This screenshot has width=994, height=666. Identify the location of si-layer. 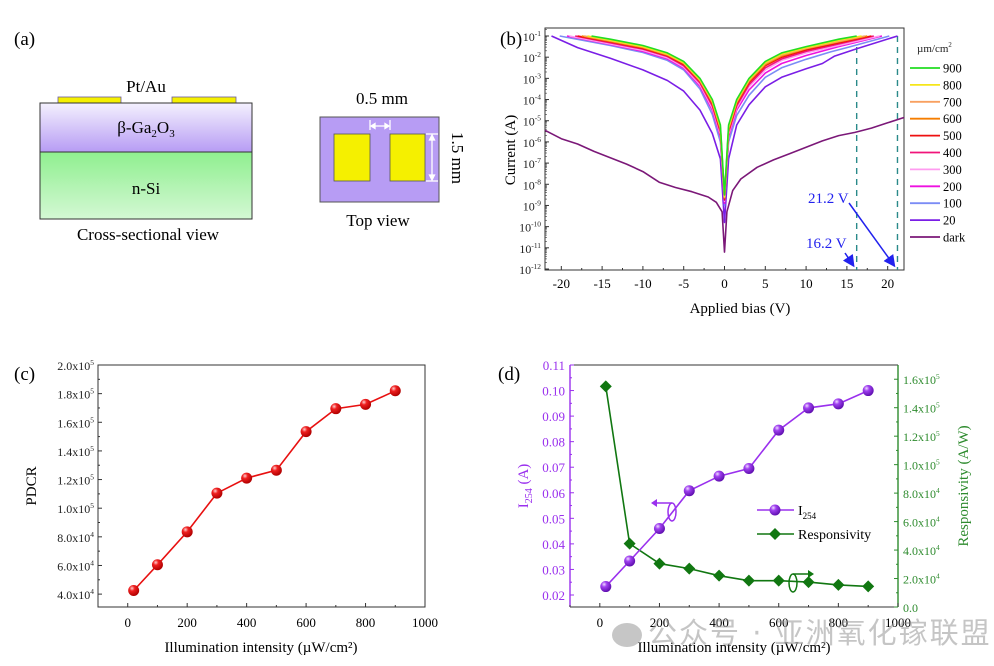
(146, 185).